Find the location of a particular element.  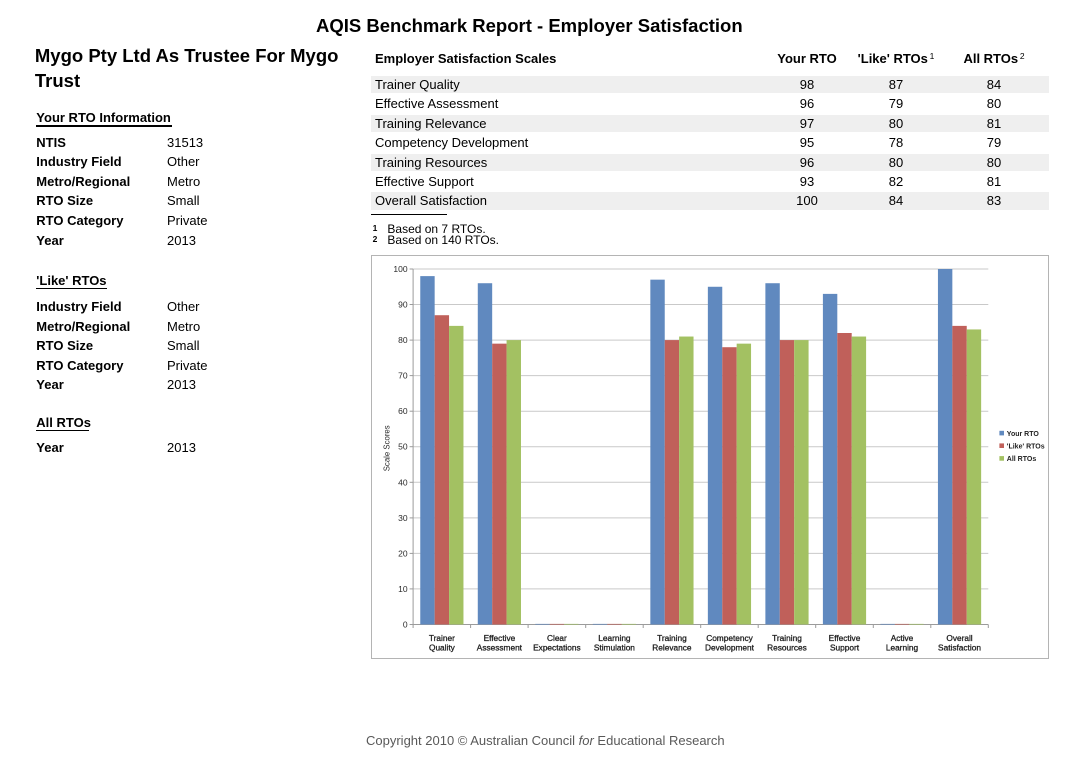

svg-text: Quality is located at coordinates (442, 648).